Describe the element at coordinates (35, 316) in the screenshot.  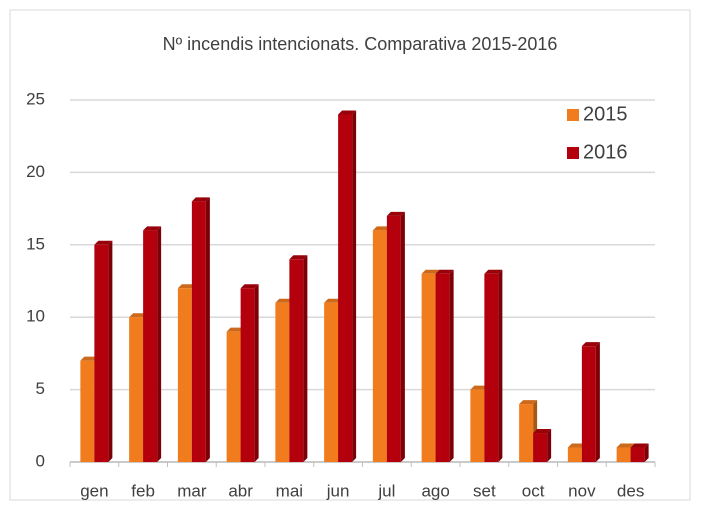
I see `y-tick-label: 10` at that location.